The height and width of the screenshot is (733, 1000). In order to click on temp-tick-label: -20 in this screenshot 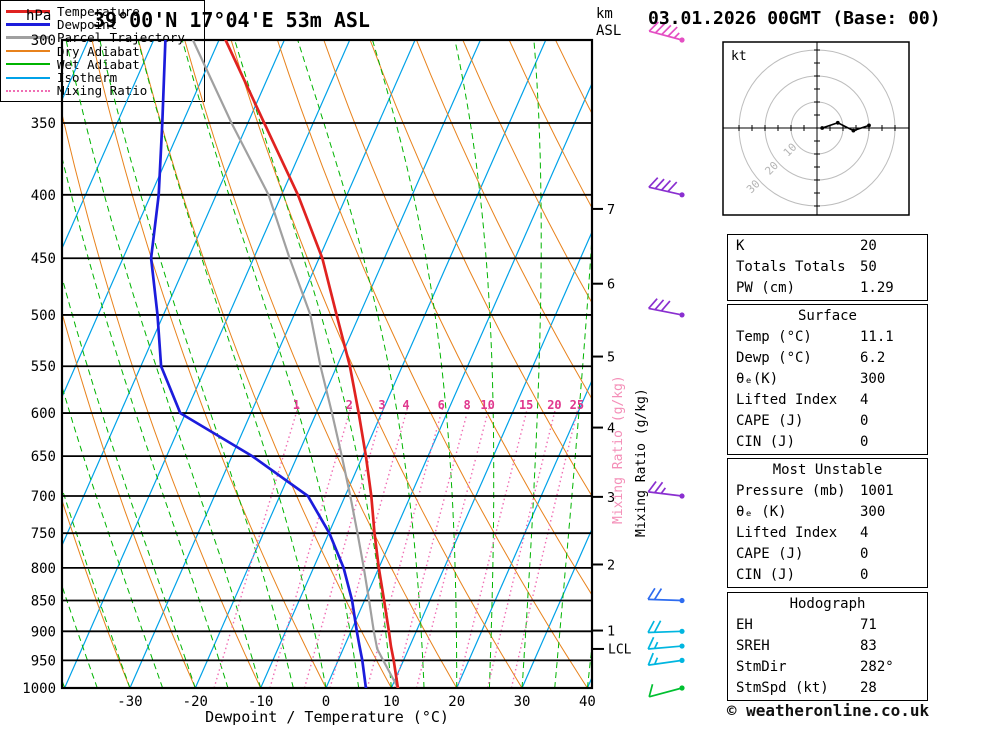, I will do `click(195, 702)`.